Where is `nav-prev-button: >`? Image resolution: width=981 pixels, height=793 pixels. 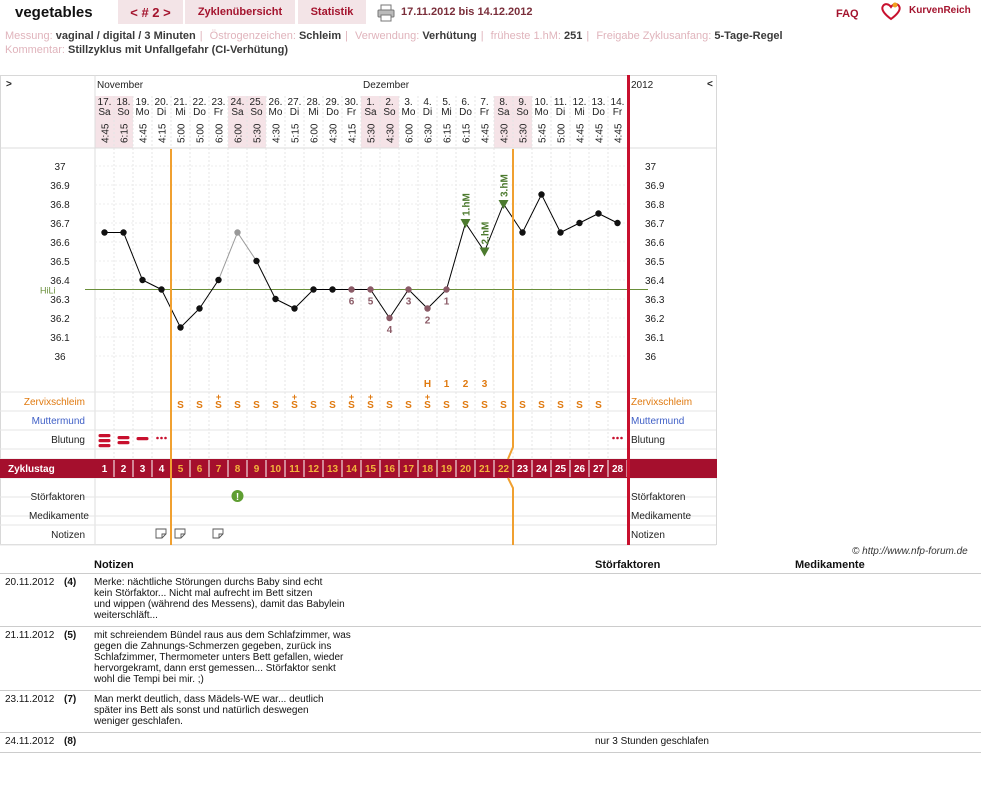
nav-prev-button: > is located at coordinates (9, 84).